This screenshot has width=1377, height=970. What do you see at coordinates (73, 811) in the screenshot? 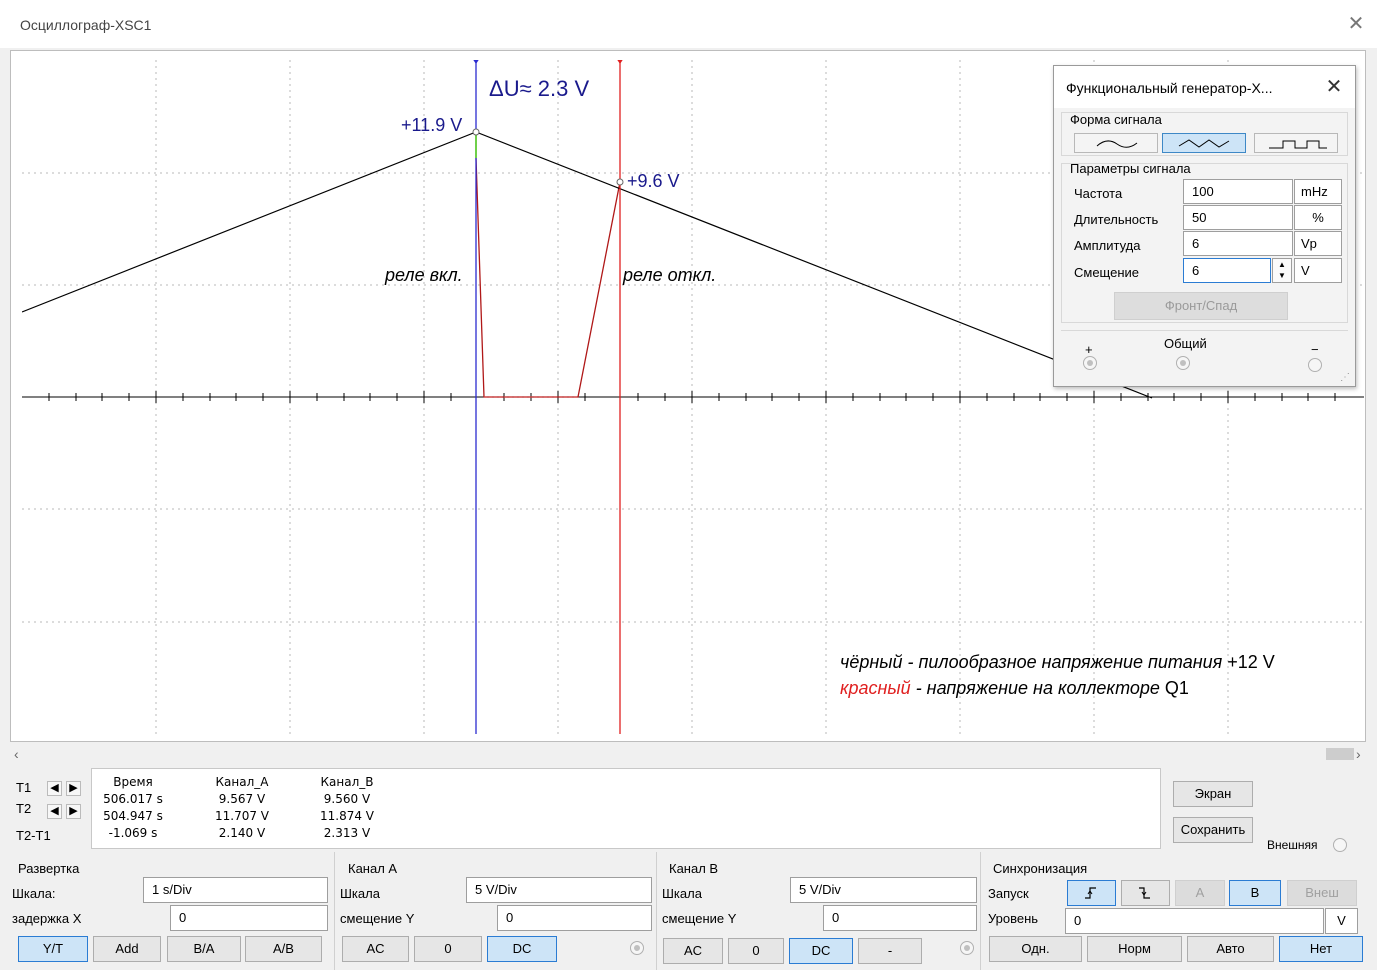
I see `t2-right-arrow-icon: ▶` at bounding box center [73, 811].